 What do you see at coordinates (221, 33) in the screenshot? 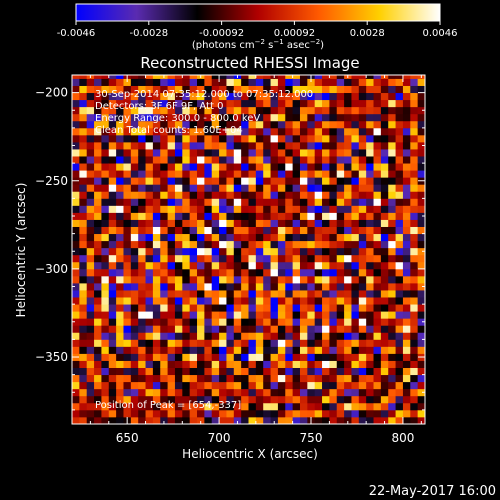
I see `colorbar-tick-label: -0.00092` at bounding box center [221, 33].